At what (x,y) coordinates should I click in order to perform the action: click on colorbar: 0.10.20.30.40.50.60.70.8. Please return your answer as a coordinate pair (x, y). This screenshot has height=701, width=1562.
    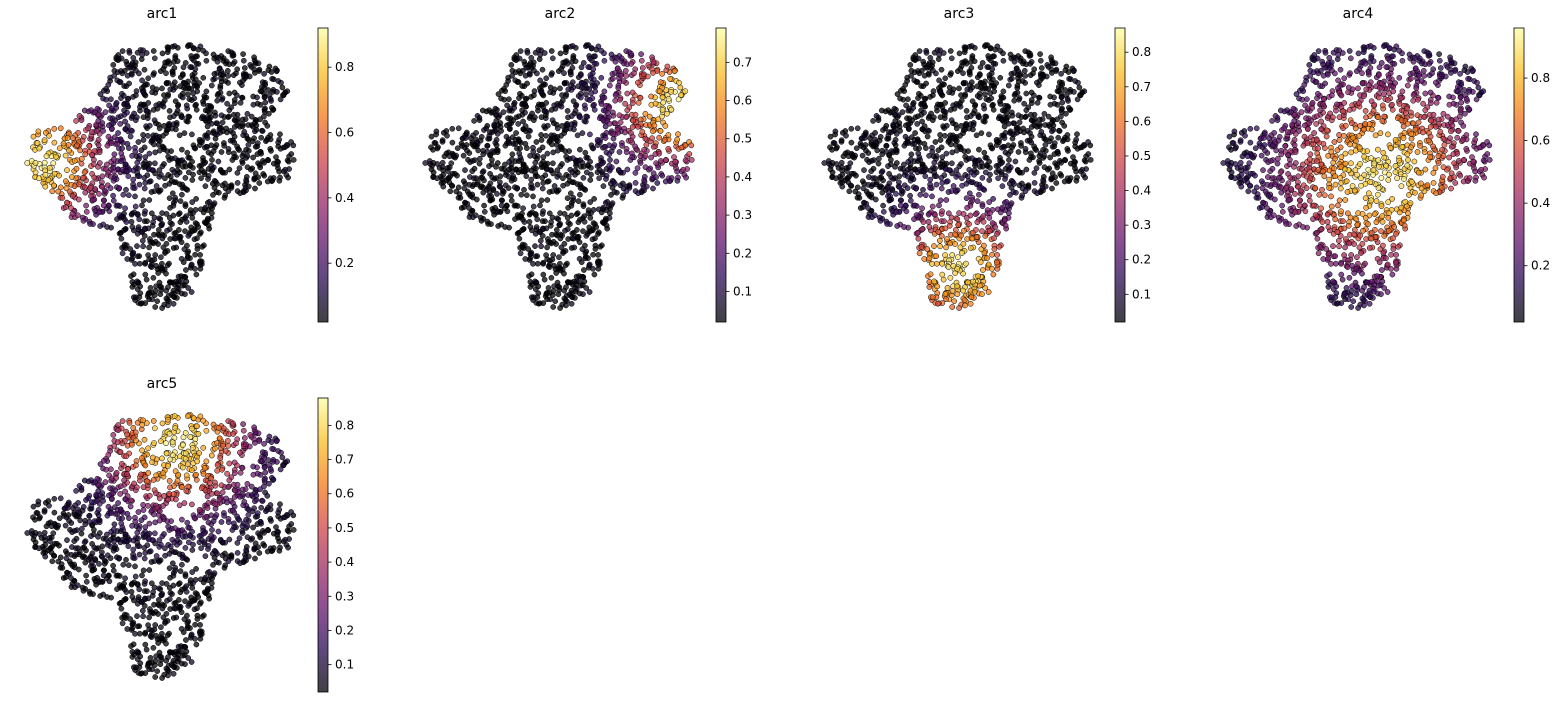
    Looking at the image, I should click on (1132, 175).